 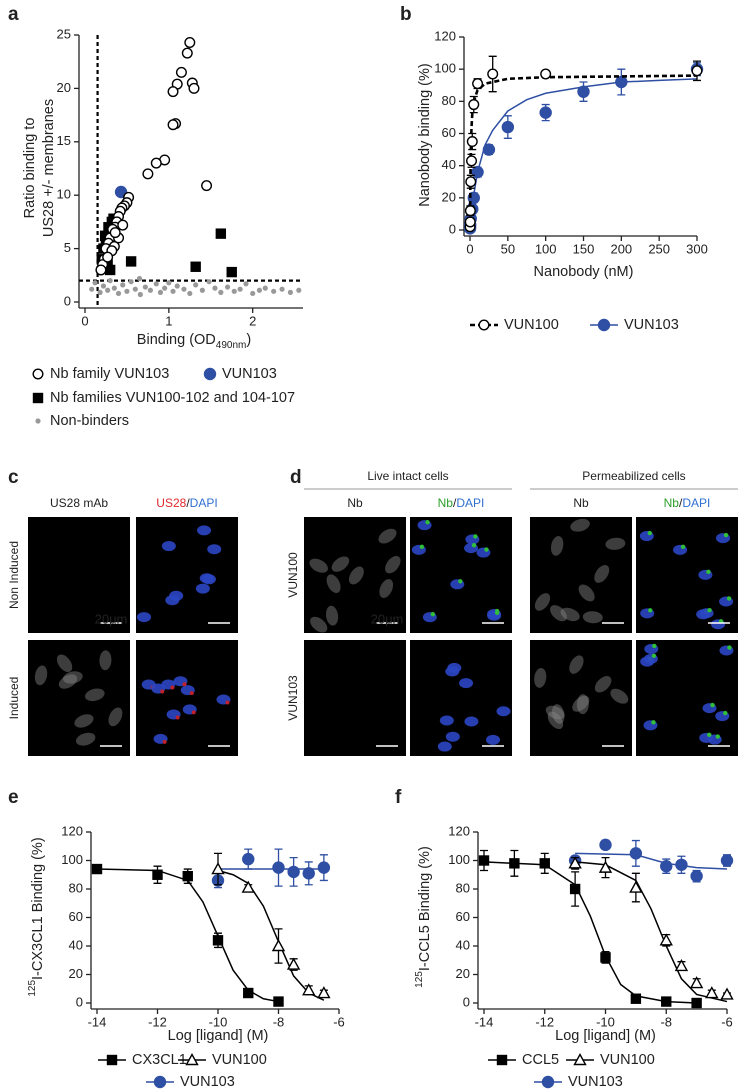 I want to click on legend-label: Nb families VUN100-102 and 104-107, so click(x=172, y=398).